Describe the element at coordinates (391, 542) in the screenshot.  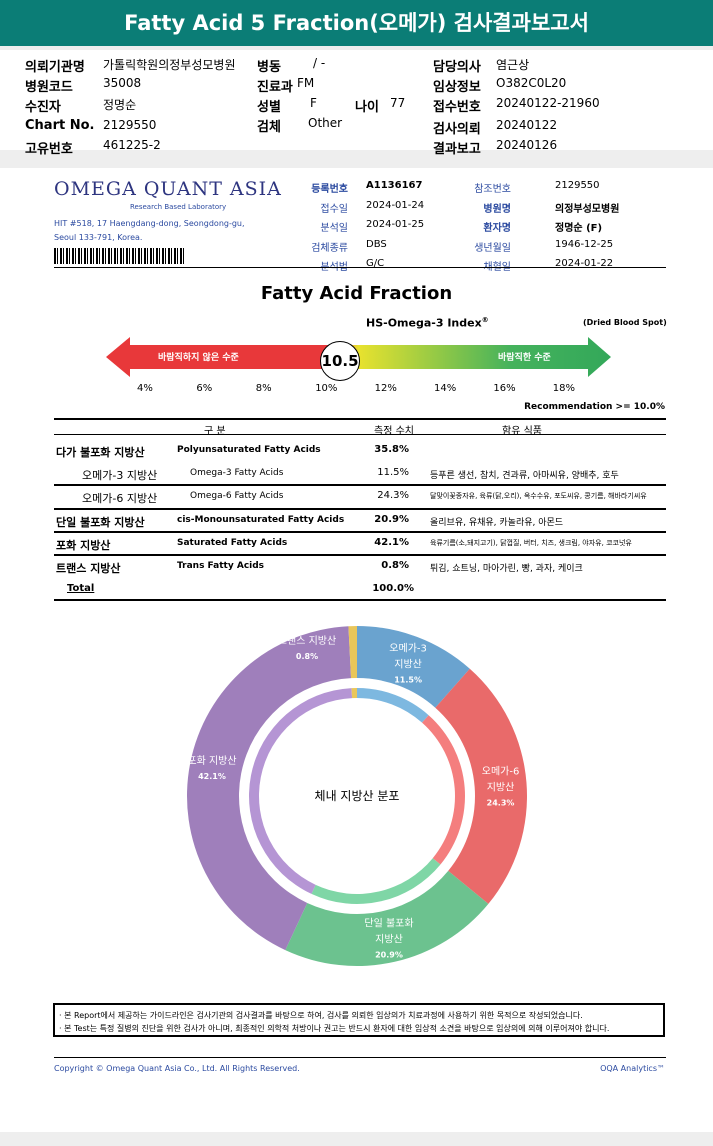
I see `row-value: 42.1%` at that location.